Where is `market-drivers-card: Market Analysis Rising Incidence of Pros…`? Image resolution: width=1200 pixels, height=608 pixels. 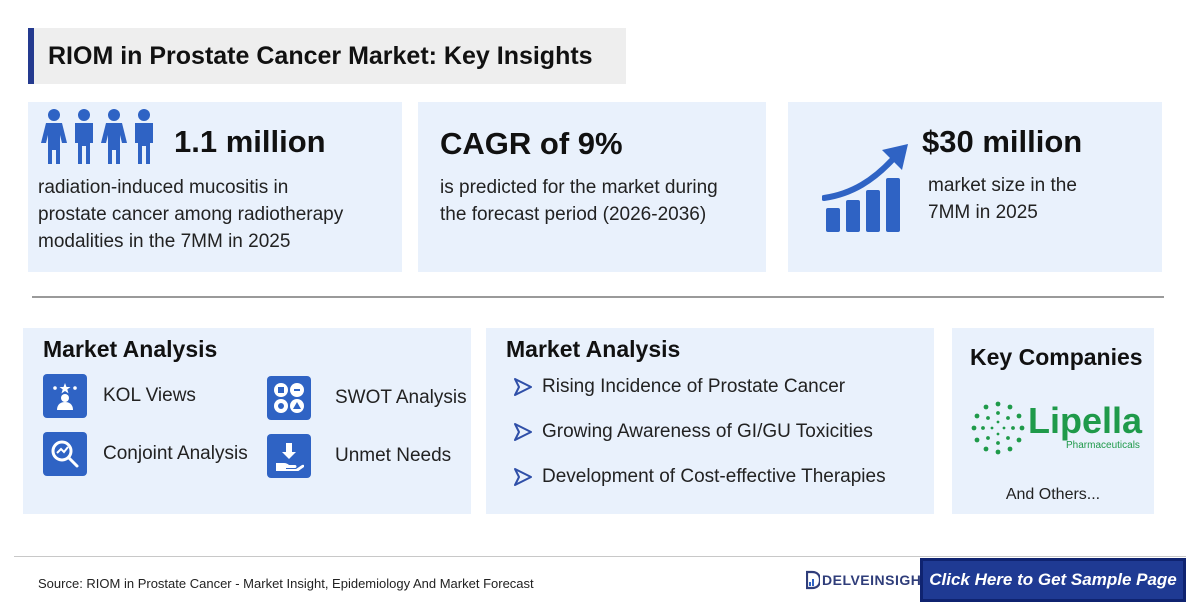 market-drivers-card: Market Analysis Rising Incidence of Pros… is located at coordinates (710, 421).